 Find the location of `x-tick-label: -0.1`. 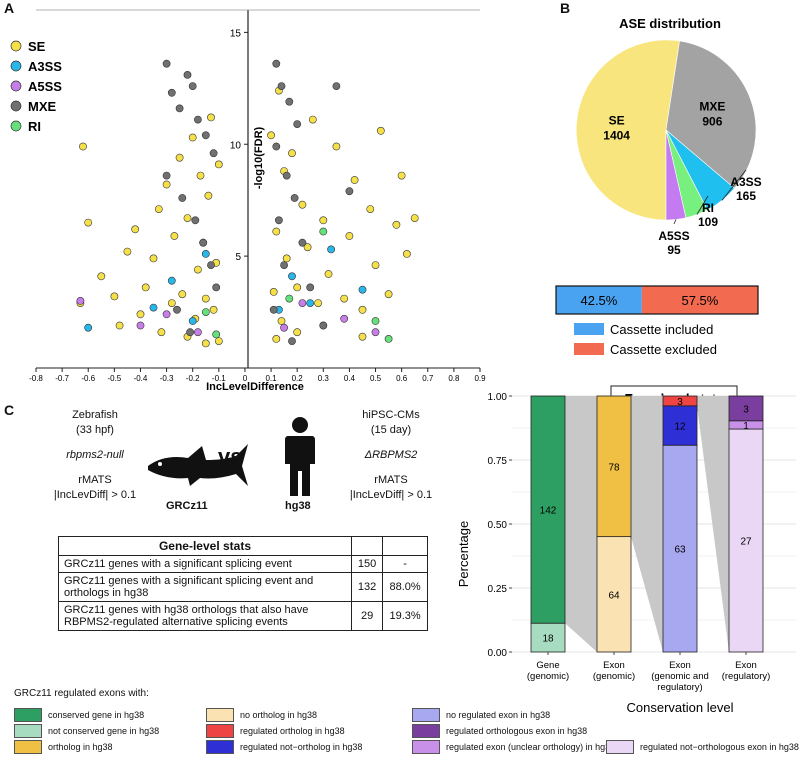

x-tick-label: -0.1 is located at coordinates (219, 378).